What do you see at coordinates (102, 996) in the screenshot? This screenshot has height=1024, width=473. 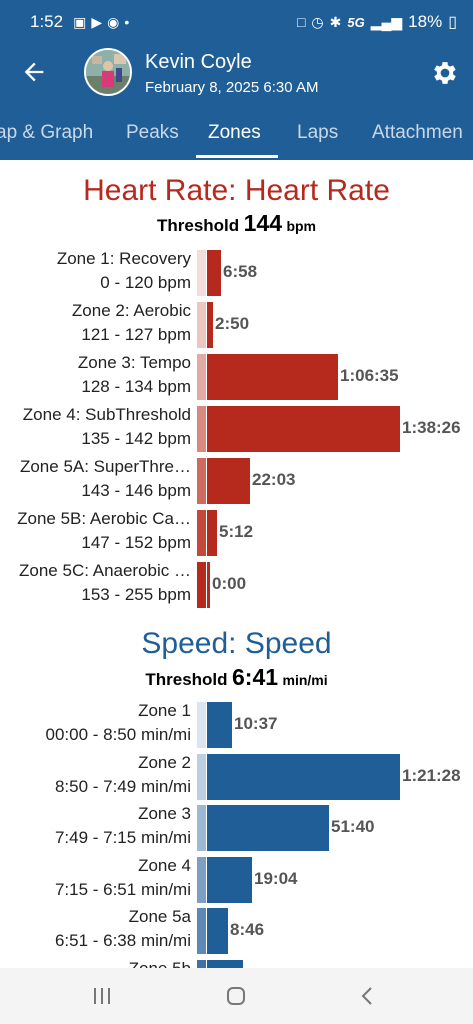 I see `recent-apps-icon` at bounding box center [102, 996].